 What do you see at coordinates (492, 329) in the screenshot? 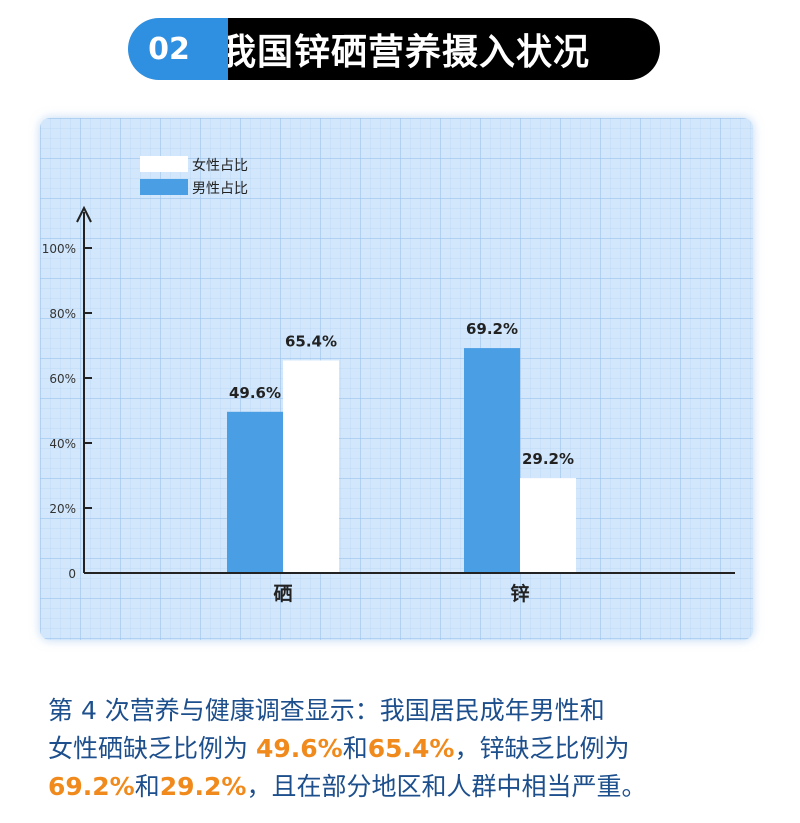
I see `data-label: 69.2%` at bounding box center [492, 329].